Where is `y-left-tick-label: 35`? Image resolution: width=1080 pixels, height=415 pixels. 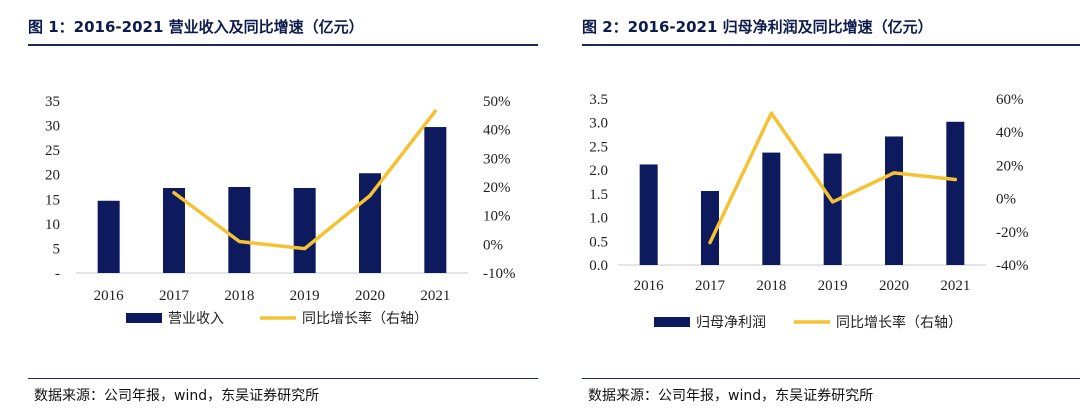 y-left-tick-label: 35 is located at coordinates (52, 102).